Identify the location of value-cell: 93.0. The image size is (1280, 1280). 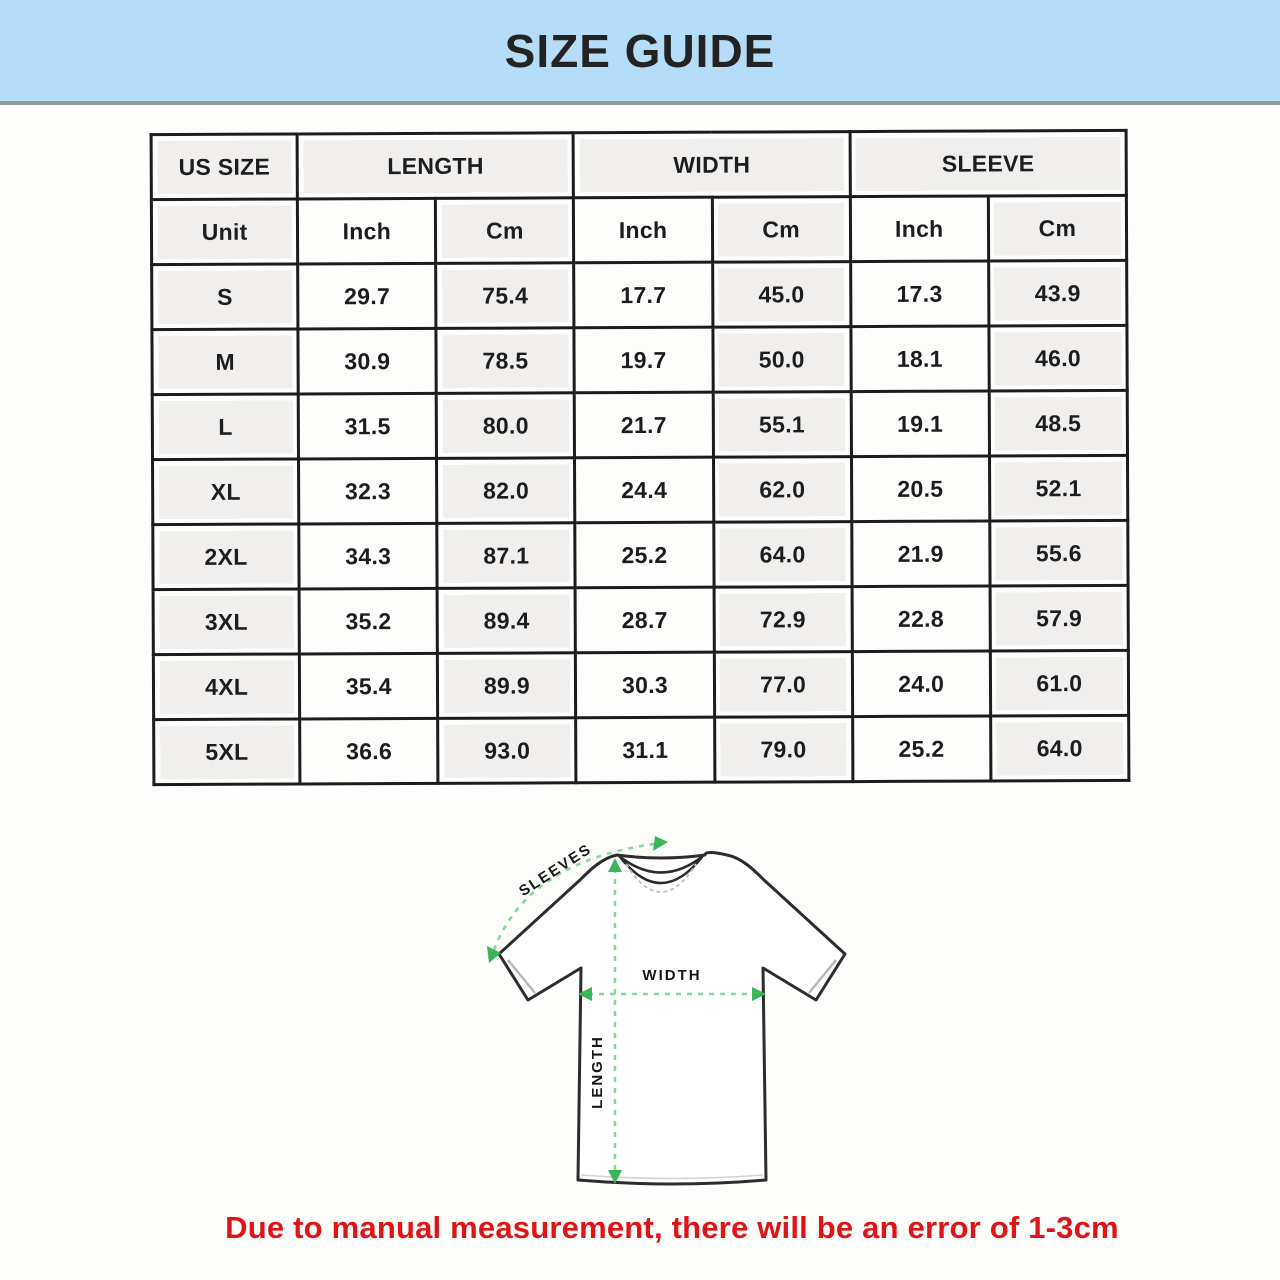
(507, 750).